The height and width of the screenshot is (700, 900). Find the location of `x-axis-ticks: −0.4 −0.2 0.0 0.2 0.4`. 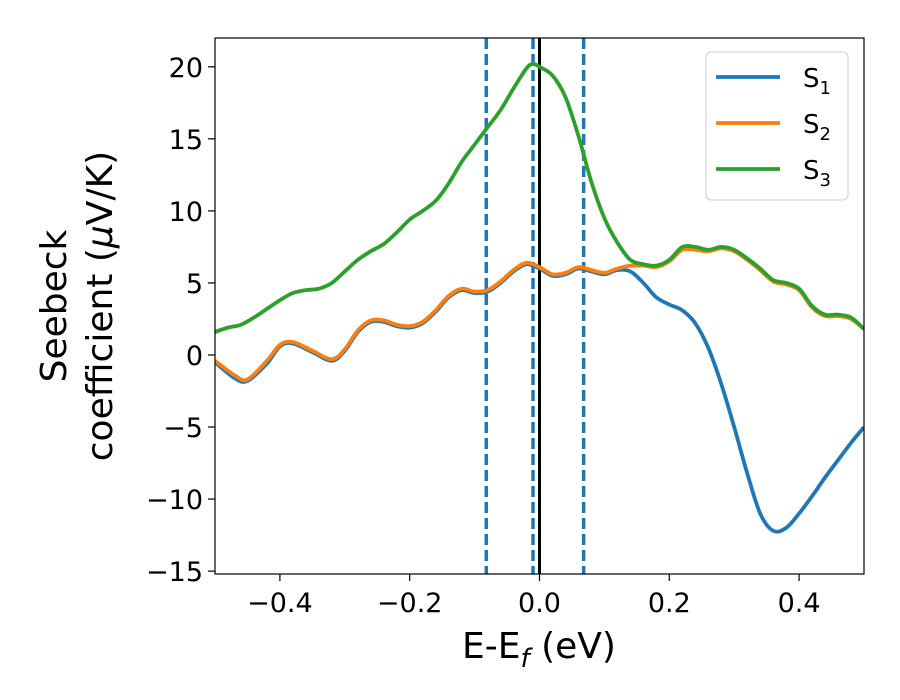

x-axis-ticks: −0.4 −0.2 0.0 0.2 0.4 is located at coordinates (534, 596).